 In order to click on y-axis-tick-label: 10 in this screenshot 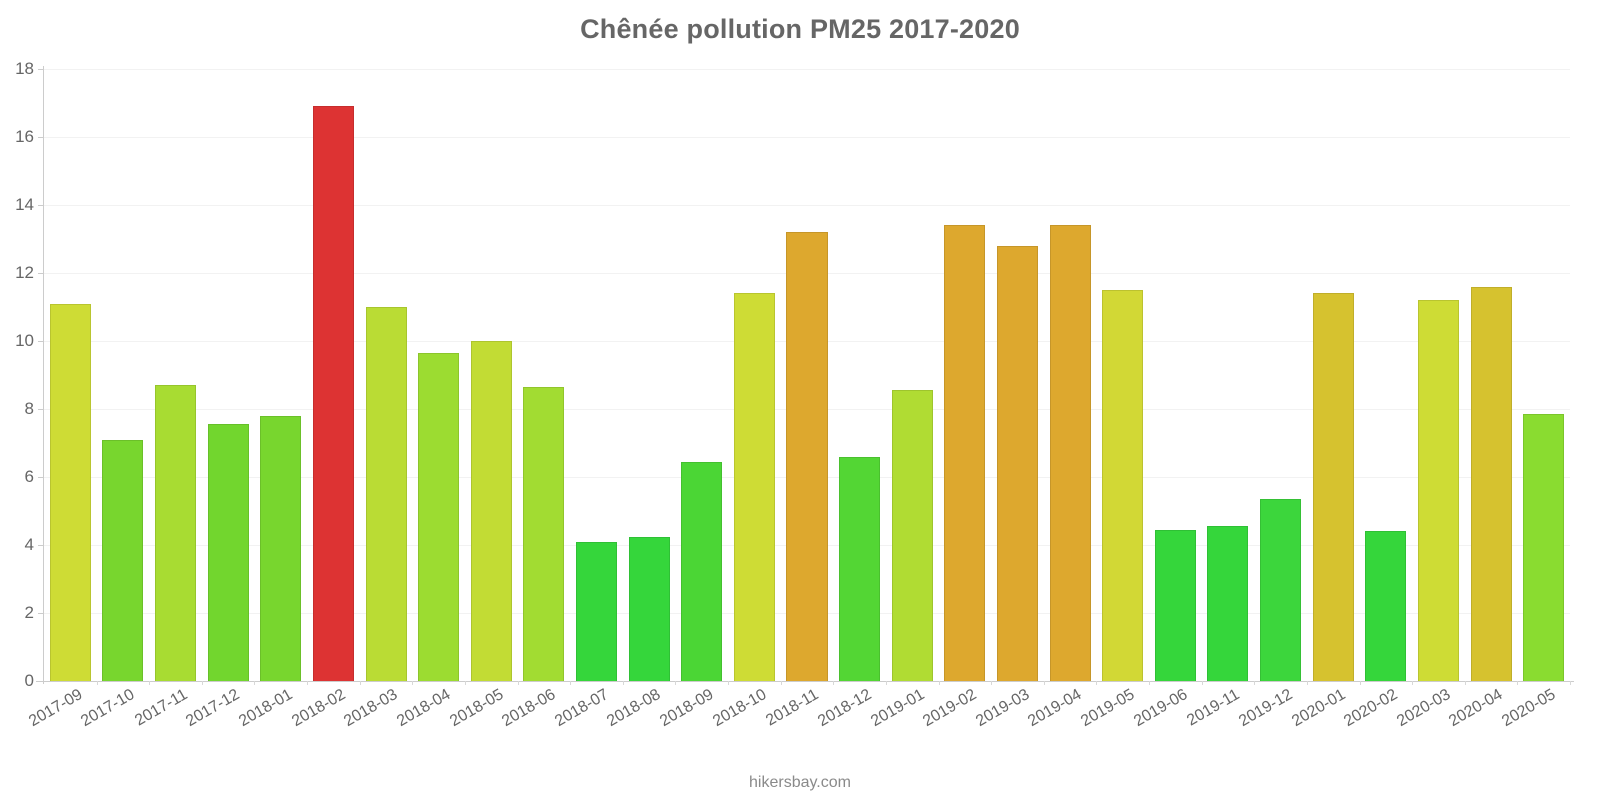, I will do `click(24, 340)`.